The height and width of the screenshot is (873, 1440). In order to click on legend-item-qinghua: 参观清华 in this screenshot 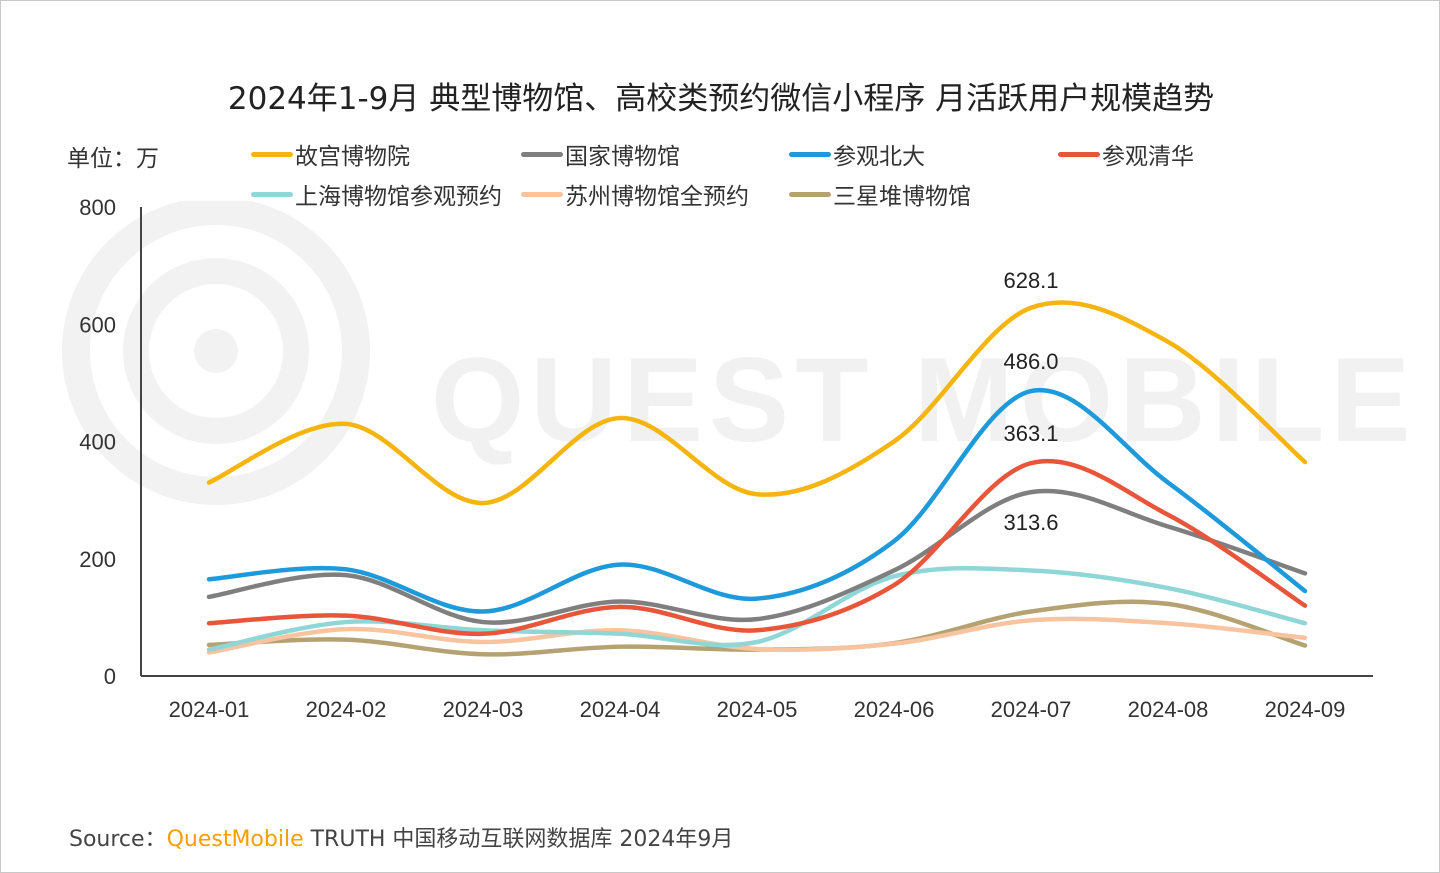, I will do `click(1126, 154)`.